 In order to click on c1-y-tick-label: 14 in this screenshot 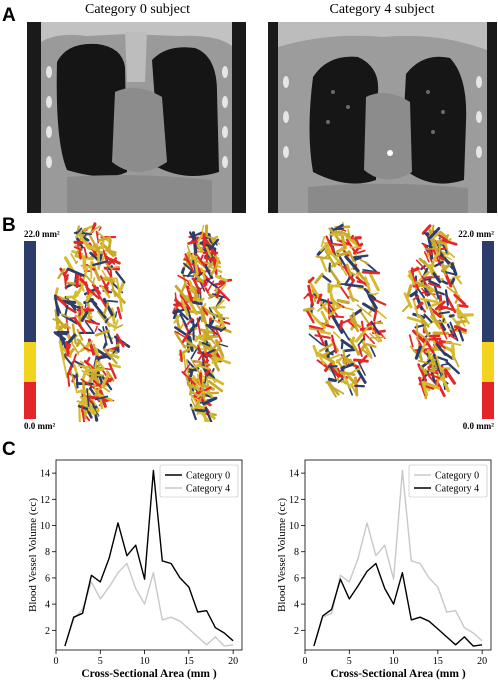, I will do `click(294, 474)`.